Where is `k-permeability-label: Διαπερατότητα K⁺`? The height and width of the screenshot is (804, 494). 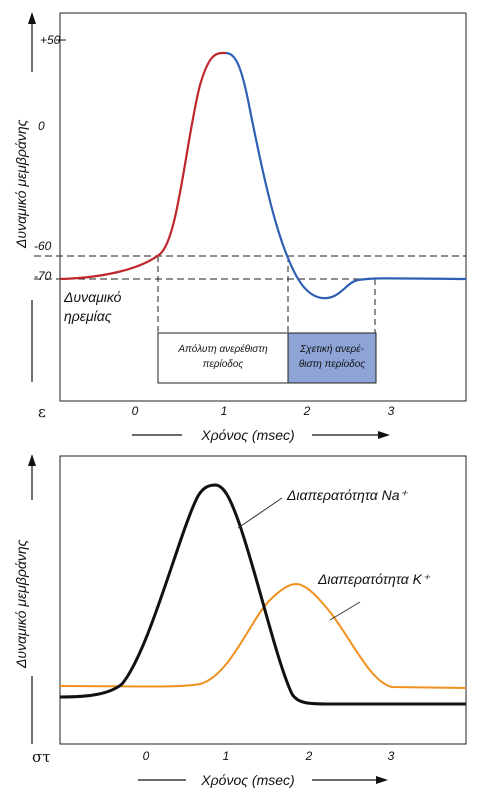
k-permeability-label: Διαπερατότητα K⁺ is located at coordinates (374, 579).